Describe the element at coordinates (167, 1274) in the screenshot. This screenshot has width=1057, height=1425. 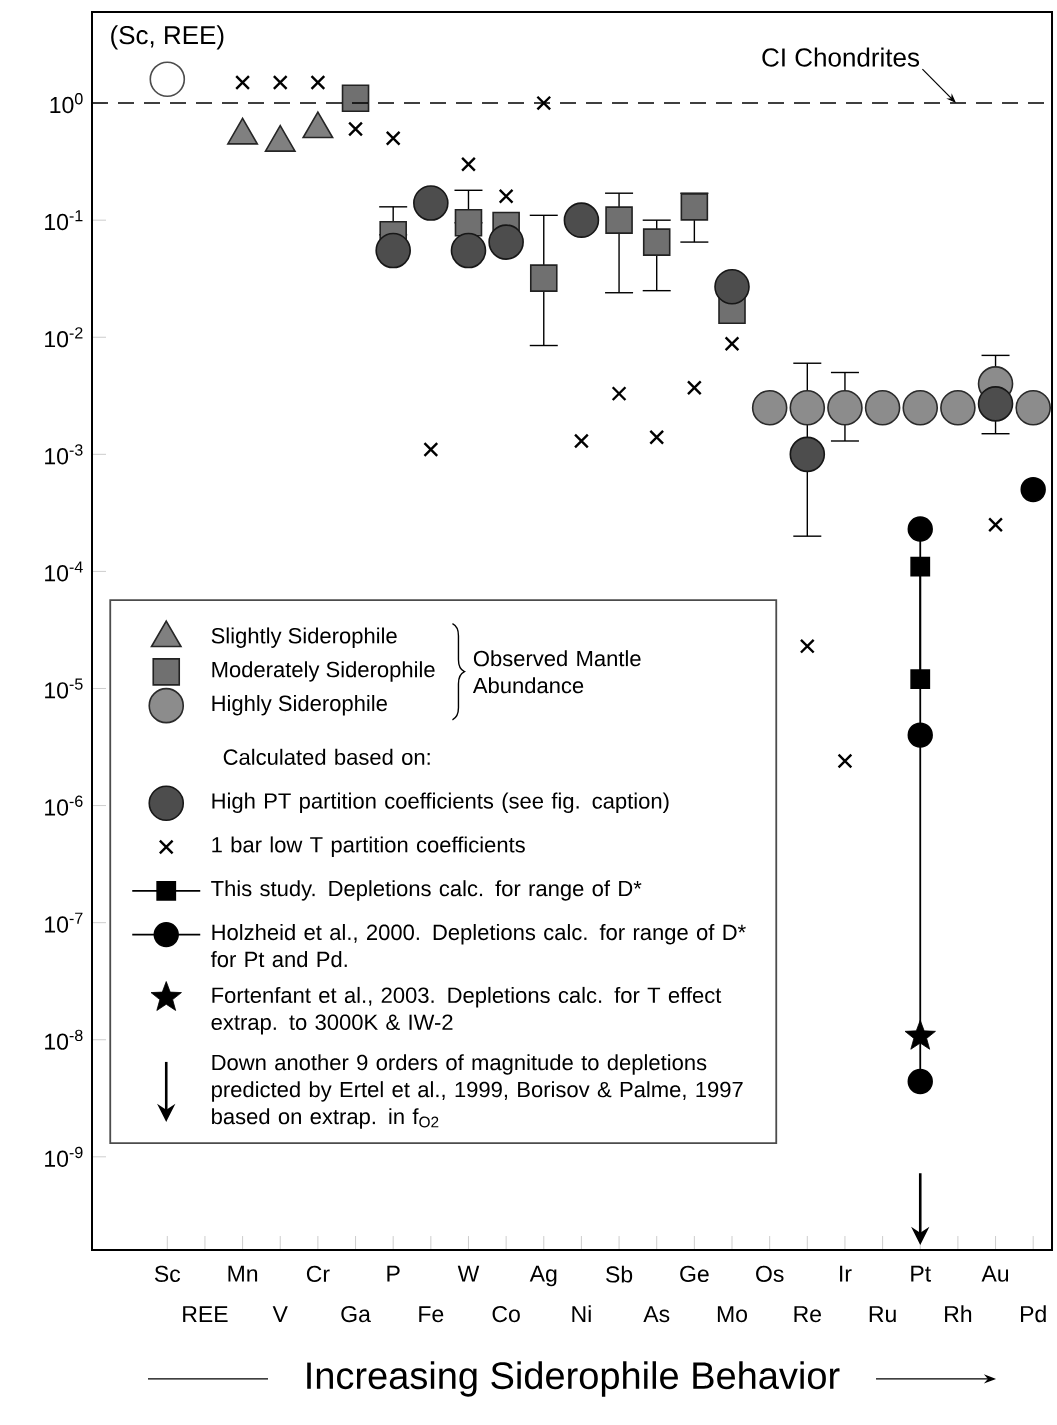
I see `x-tick-label: Sc` at that location.